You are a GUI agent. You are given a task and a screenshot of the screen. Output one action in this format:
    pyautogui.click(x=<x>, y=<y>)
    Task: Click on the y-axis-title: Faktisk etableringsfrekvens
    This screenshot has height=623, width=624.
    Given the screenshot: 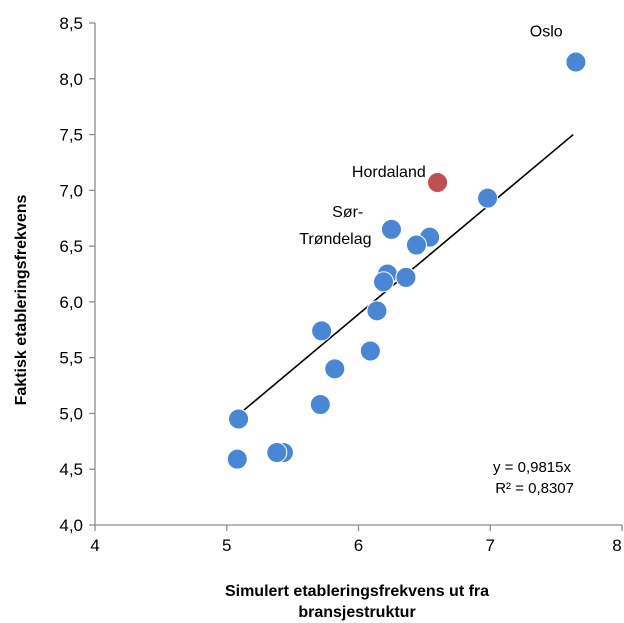 What is the action you would take?
    pyautogui.click(x=21, y=300)
    